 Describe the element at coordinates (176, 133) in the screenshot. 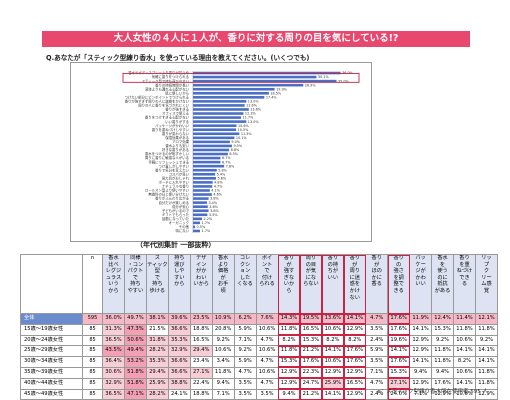

I see `bar-category-label: 香りが変わらない` at that location.